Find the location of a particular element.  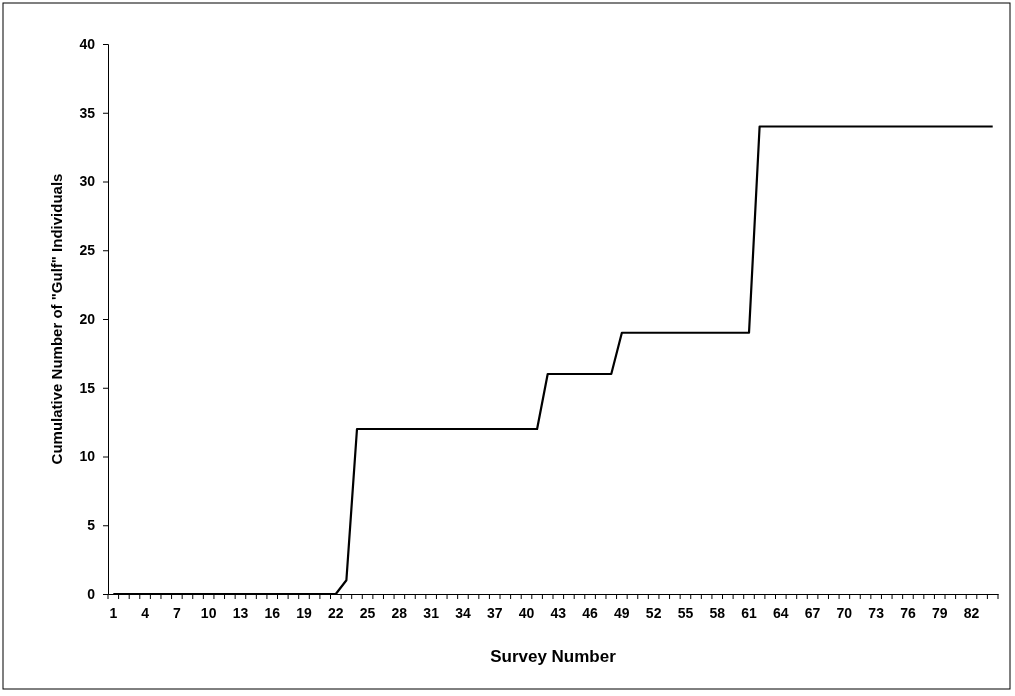

x-tick-label: 28 is located at coordinates (399, 612).